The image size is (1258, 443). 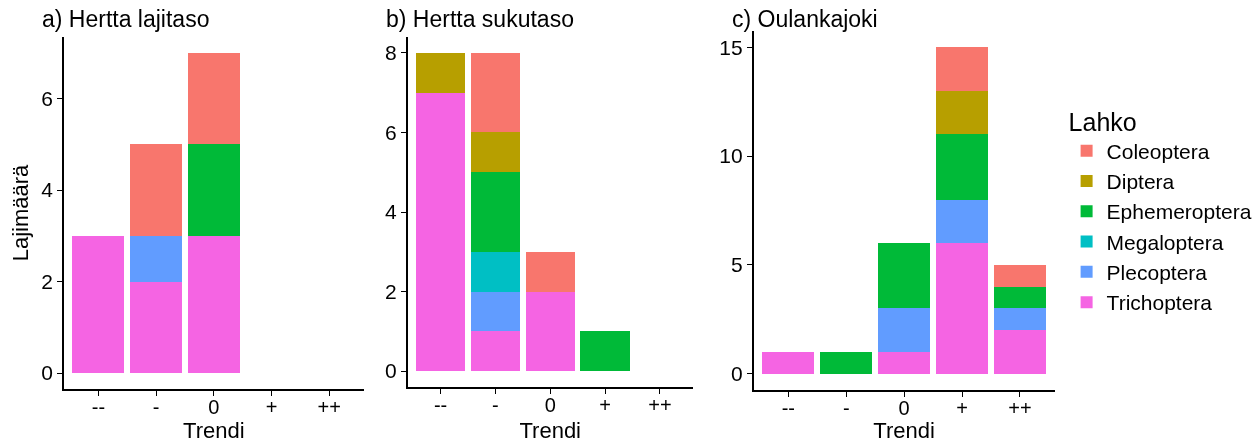 What do you see at coordinates (731, 156) in the screenshot?
I see `y-tick-label: 10` at bounding box center [731, 156].